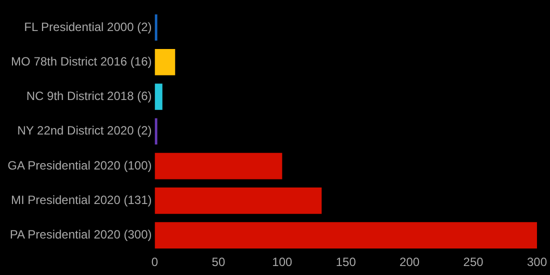 This screenshot has width=550, height=275. What do you see at coordinates (537, 262) in the screenshot?
I see `x-tick-label: 300` at bounding box center [537, 262].